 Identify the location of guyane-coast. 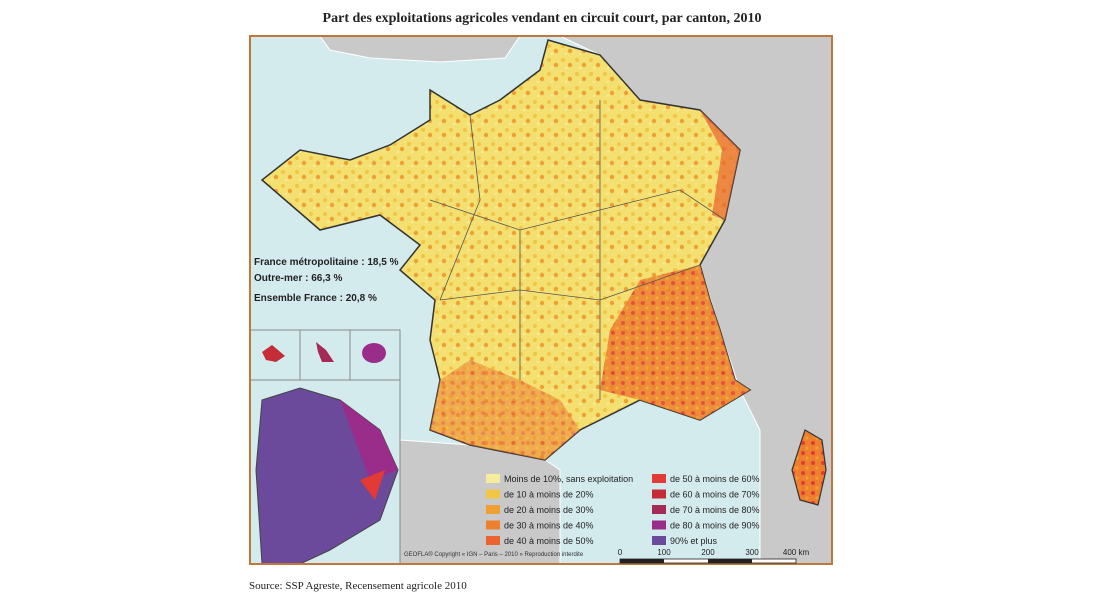
(369, 440).